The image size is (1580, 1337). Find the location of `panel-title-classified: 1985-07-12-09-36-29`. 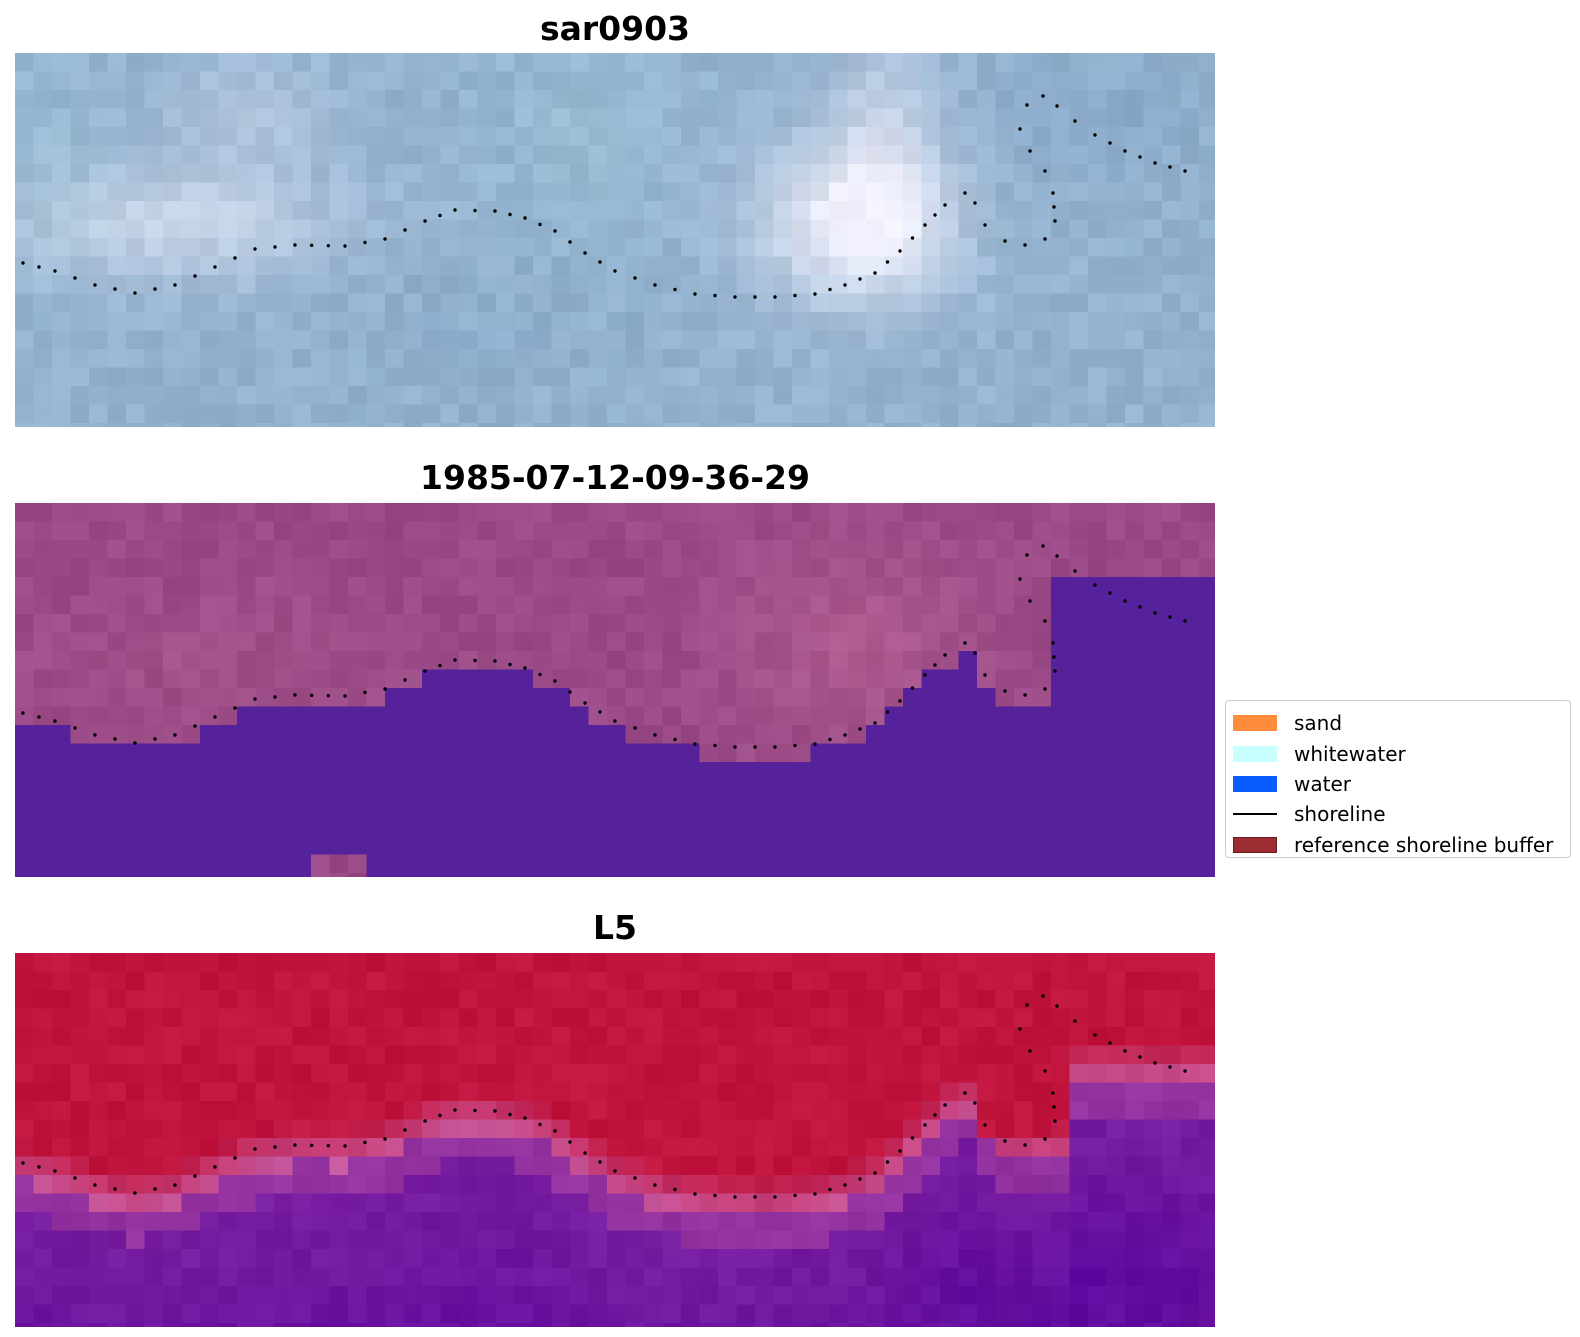

panel-title-classified: 1985-07-12-09-36-29 is located at coordinates (615, 477).